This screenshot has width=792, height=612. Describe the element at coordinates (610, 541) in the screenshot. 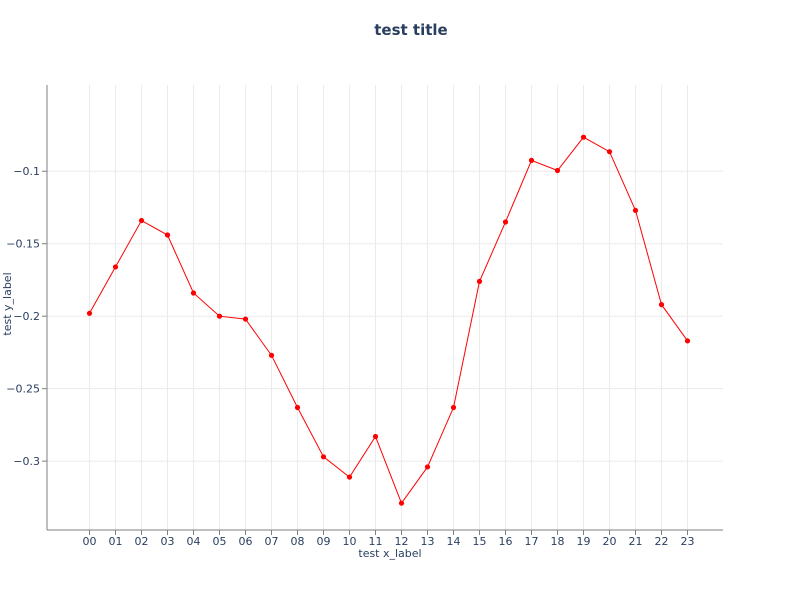

I see `x-tick-label: 20` at that location.